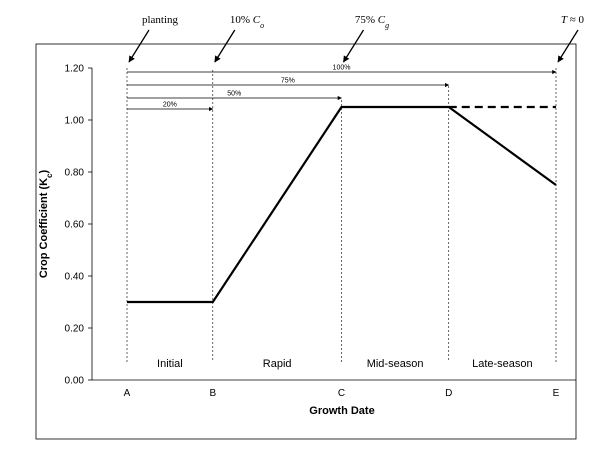 The width and height of the screenshot is (604, 449). I want to click on y-axis-title: Crop Coefficient (Kc), so click(46, 223).